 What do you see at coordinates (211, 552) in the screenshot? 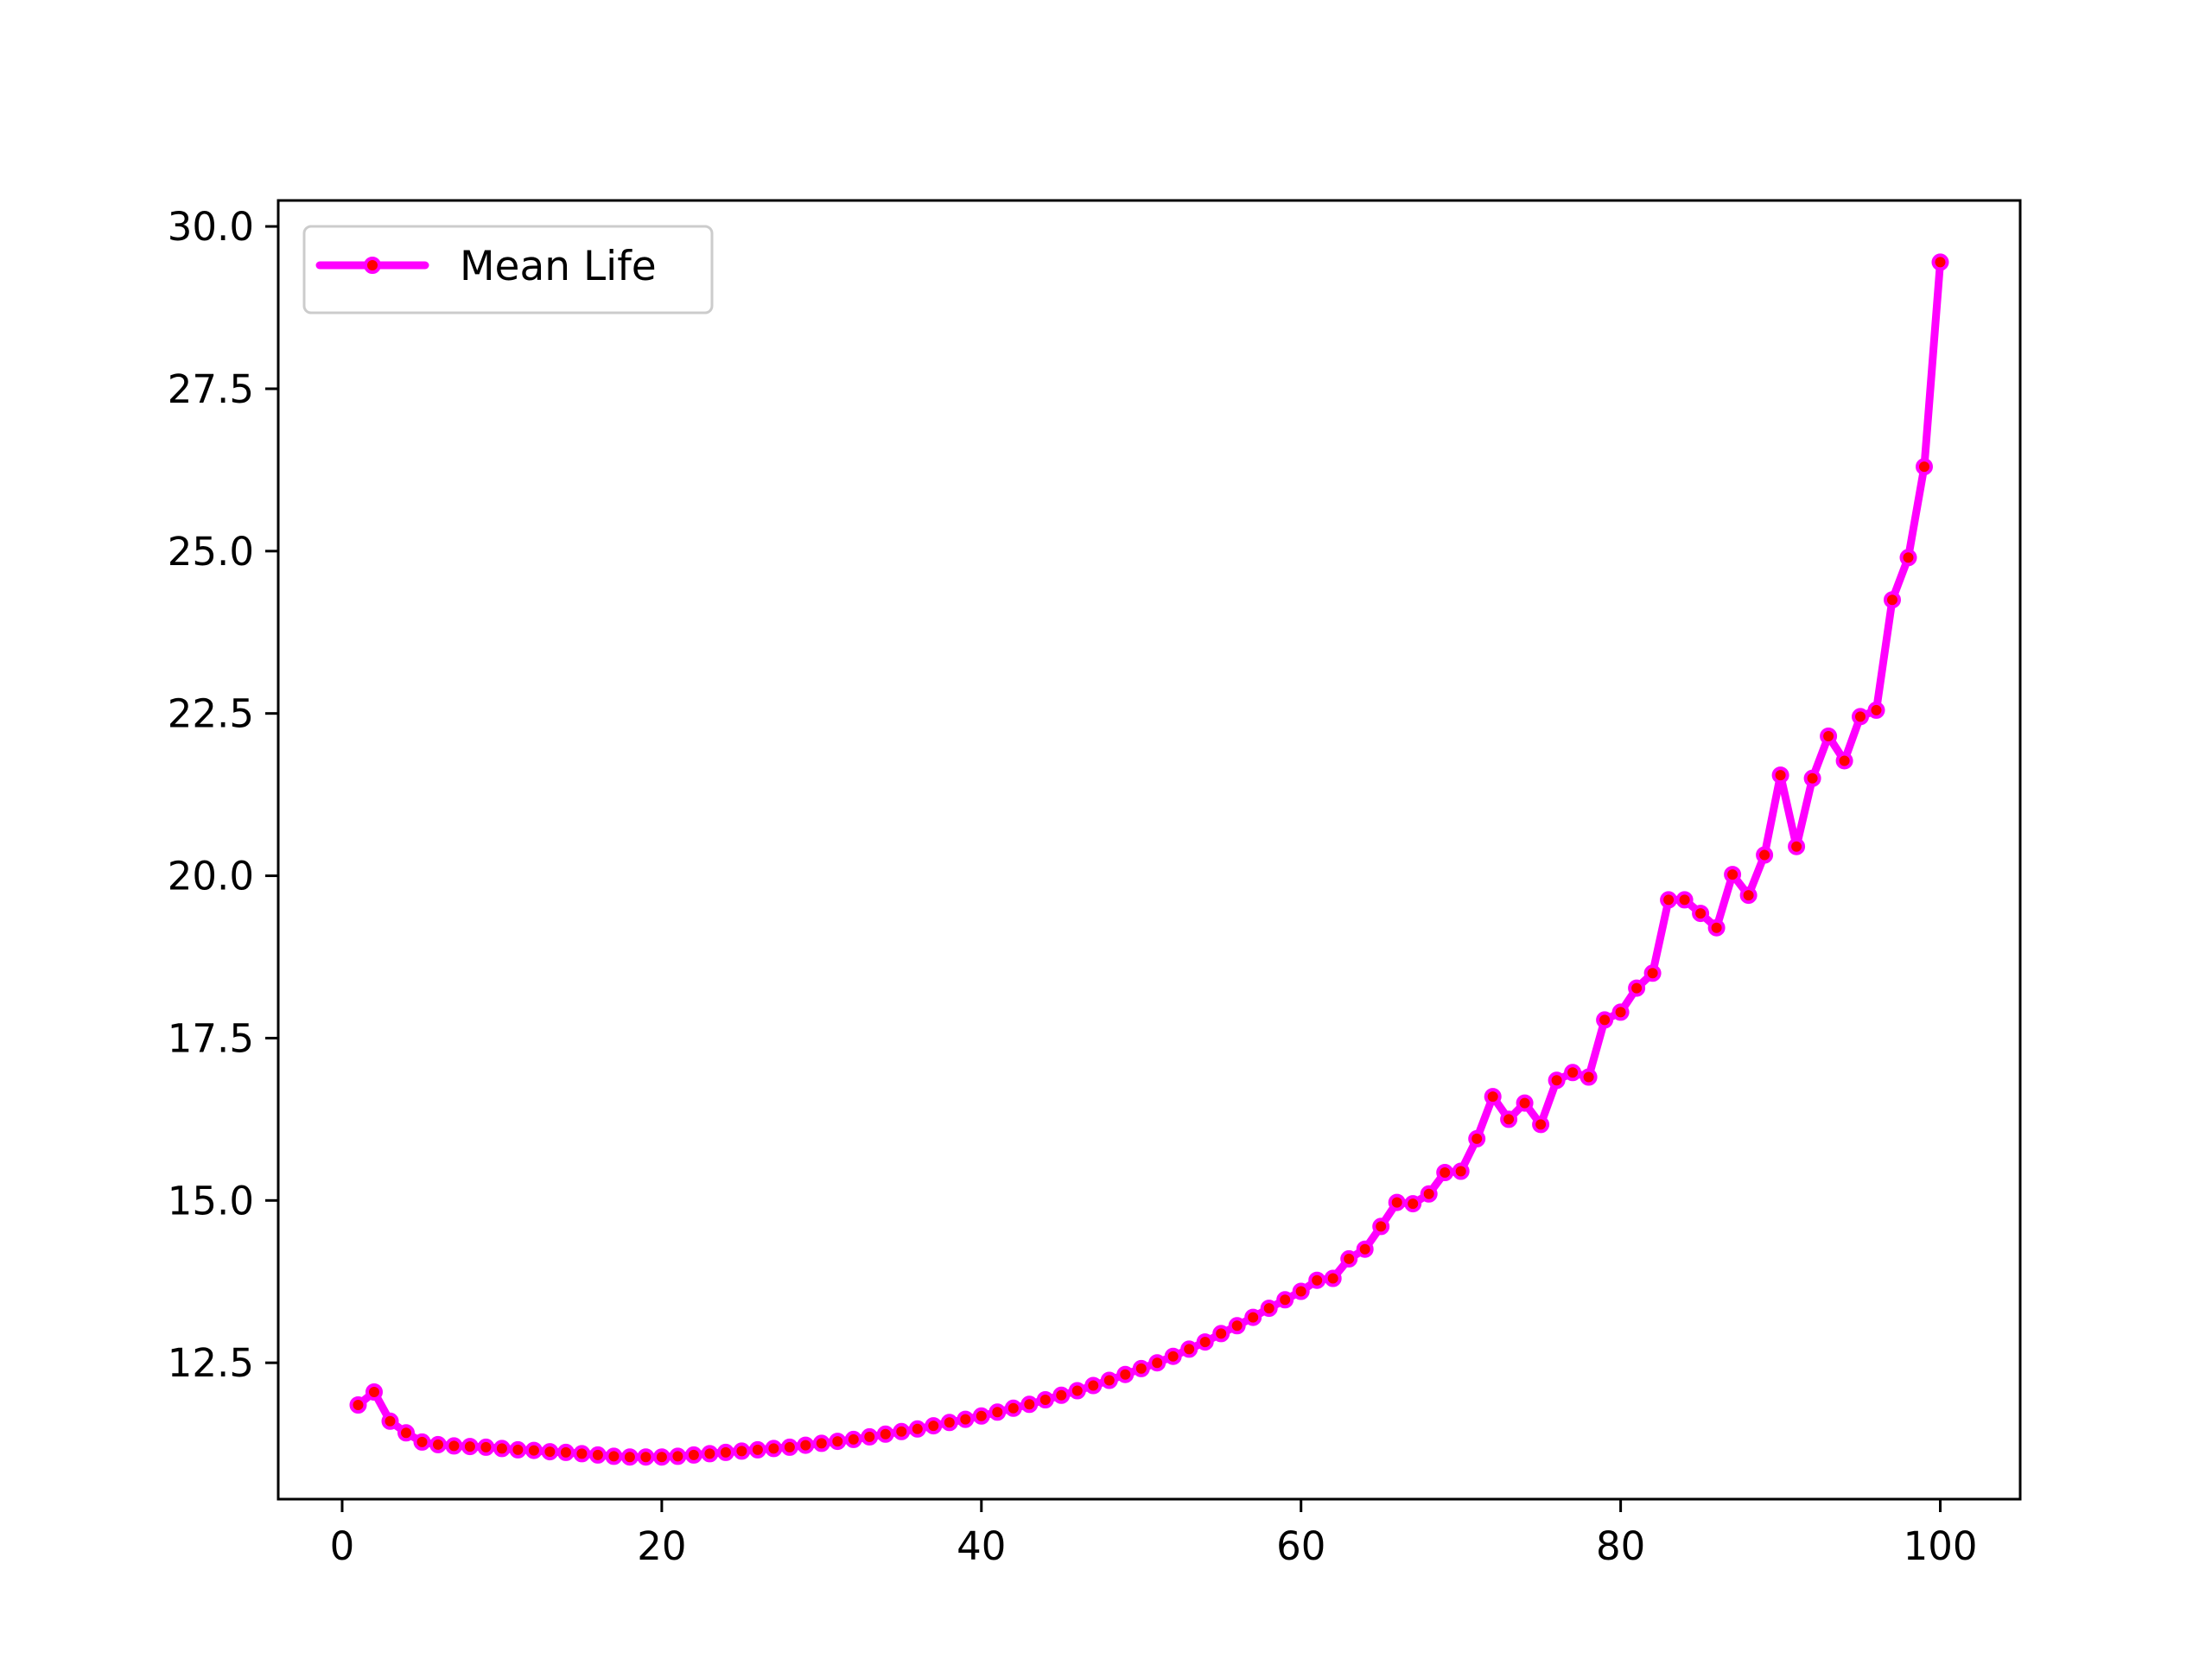
I see `y-tick-label: 25.0` at bounding box center [211, 552].